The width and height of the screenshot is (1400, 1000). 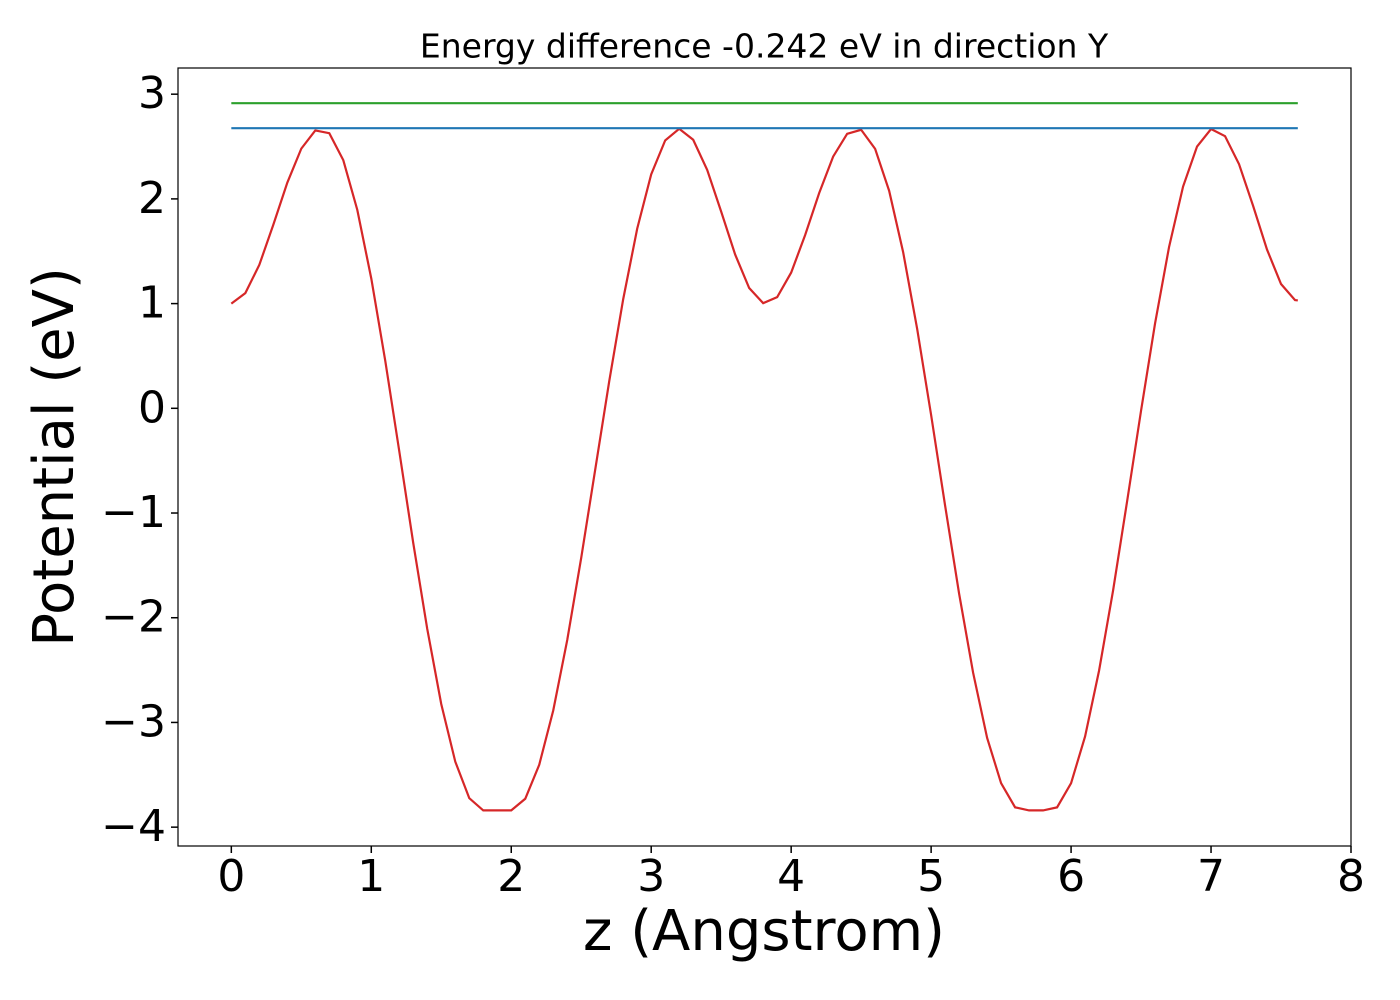 I want to click on y-tick-label: −1, so click(x=133, y=512).